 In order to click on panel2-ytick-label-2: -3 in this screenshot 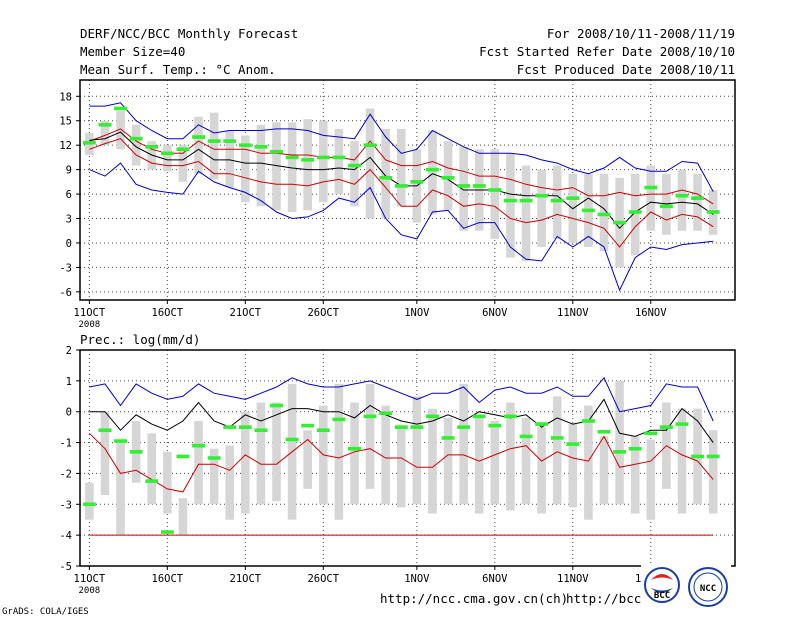, I will do `click(65, 505)`.